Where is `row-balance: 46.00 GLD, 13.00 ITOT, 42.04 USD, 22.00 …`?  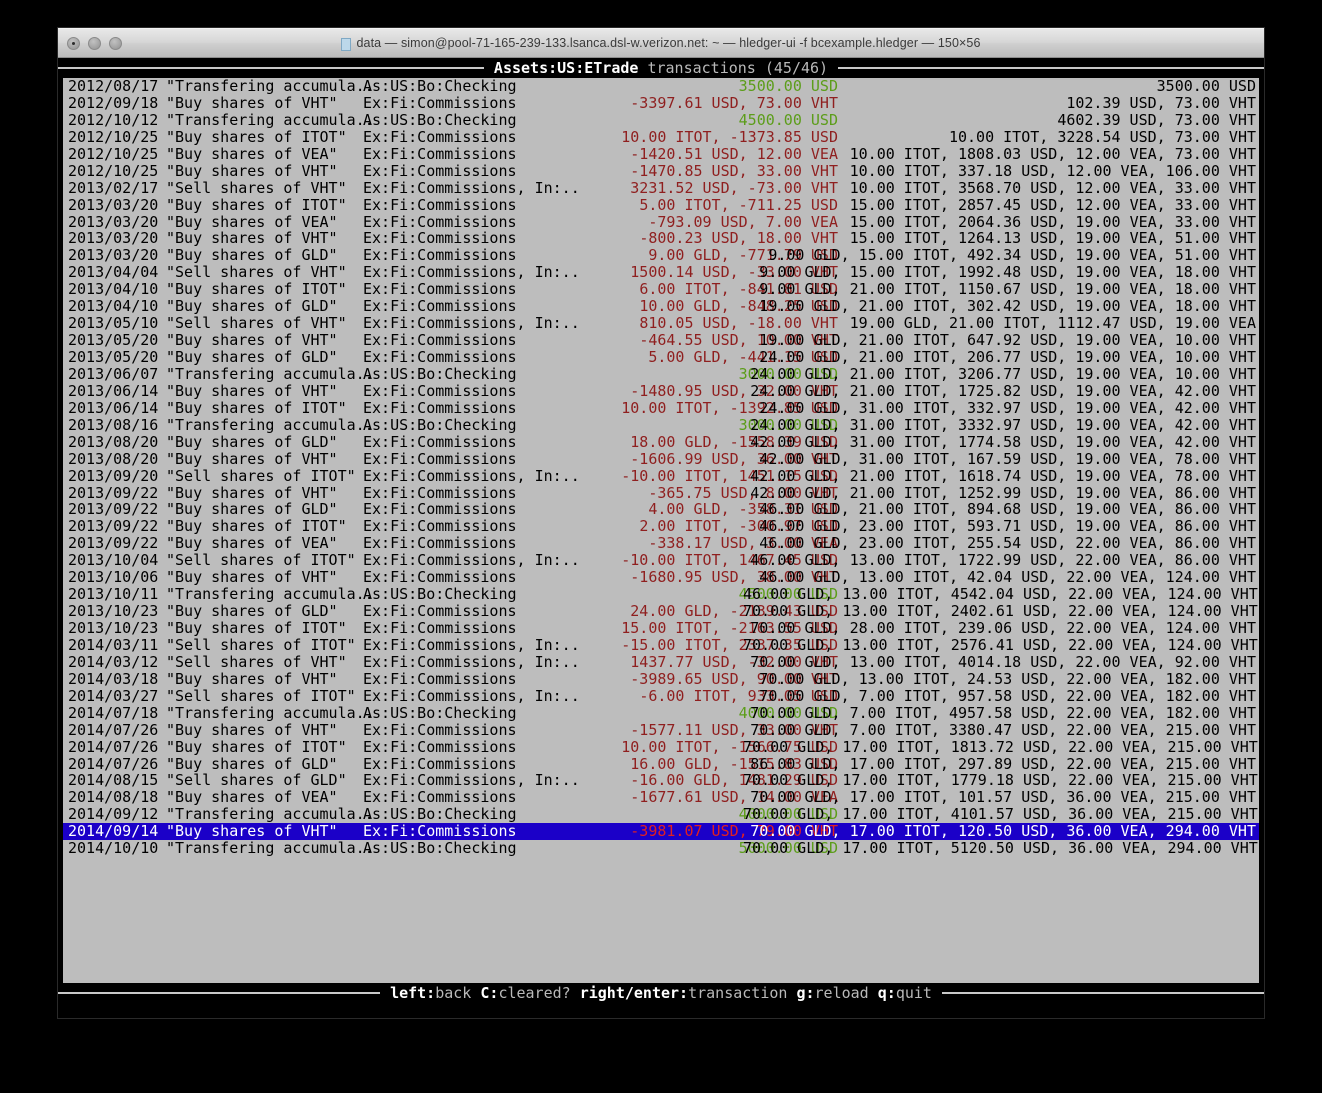 row-balance: 46.00 GLD, 13.00 ITOT, 42.04 USD, 22.00 … is located at coordinates (1007, 577).